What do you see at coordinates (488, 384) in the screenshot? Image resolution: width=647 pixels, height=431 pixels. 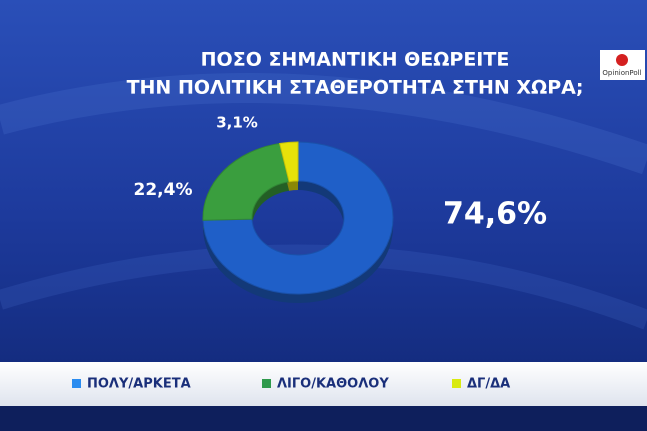 I see `legend-label: ΔΓ/ΔΑ` at bounding box center [488, 384].